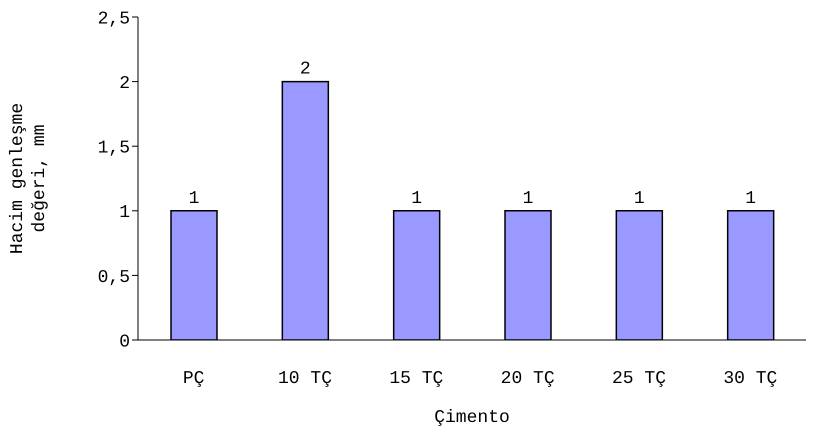 The width and height of the screenshot is (816, 426). I want to click on y-tick-label: 0, so click(124, 342).